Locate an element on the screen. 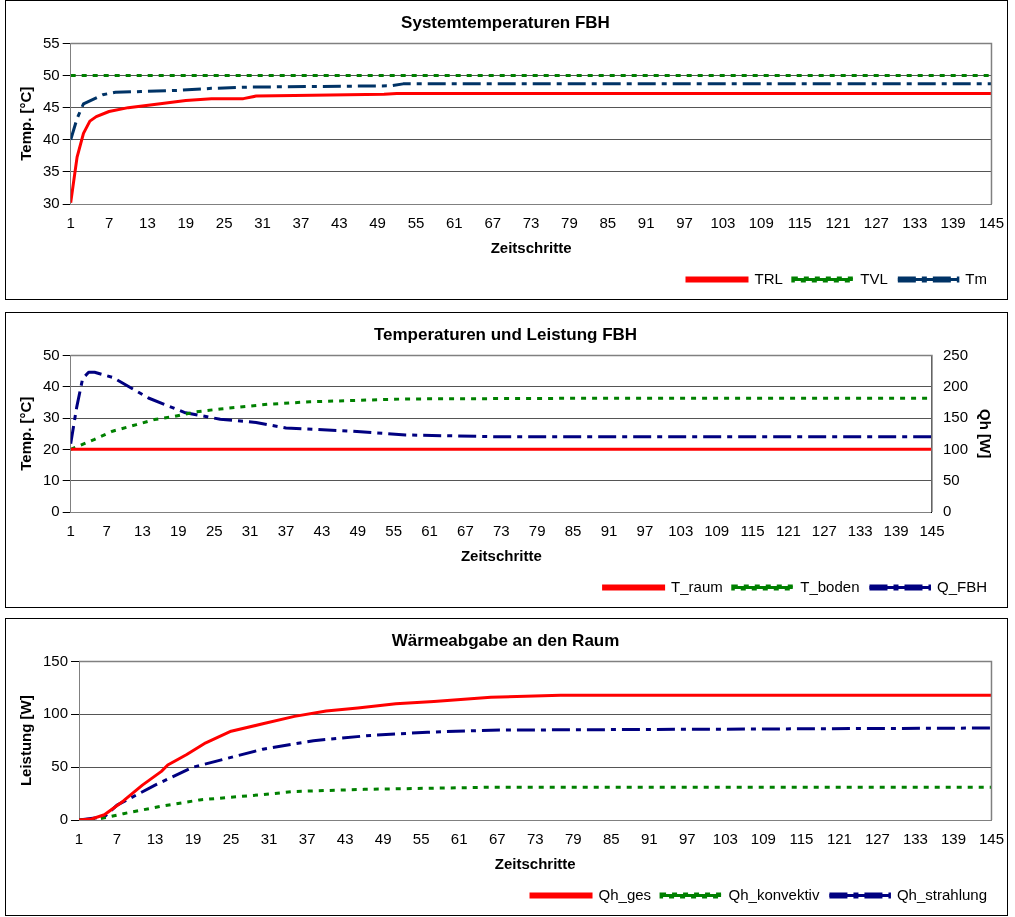 The image size is (1015, 917). y2-tick-label: 250 is located at coordinates (955, 354).